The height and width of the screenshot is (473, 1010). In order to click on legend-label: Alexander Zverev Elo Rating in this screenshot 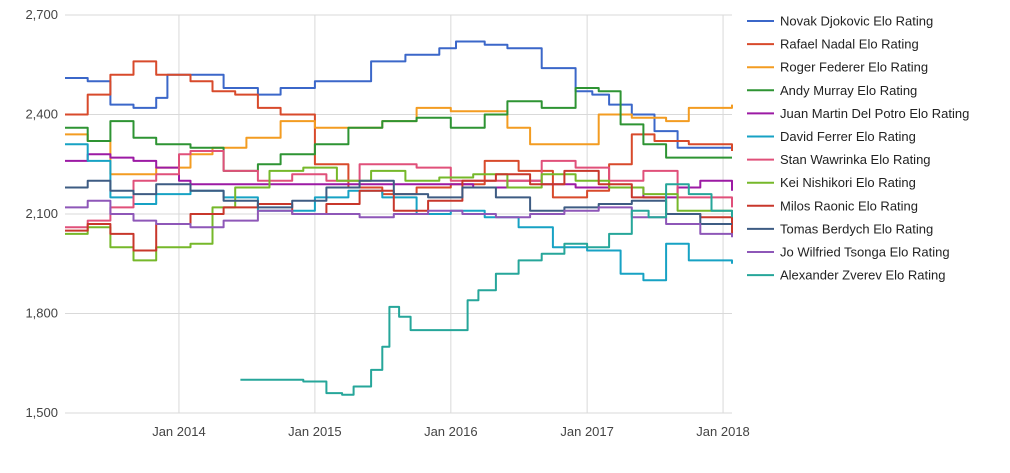, I will do `click(862, 275)`.